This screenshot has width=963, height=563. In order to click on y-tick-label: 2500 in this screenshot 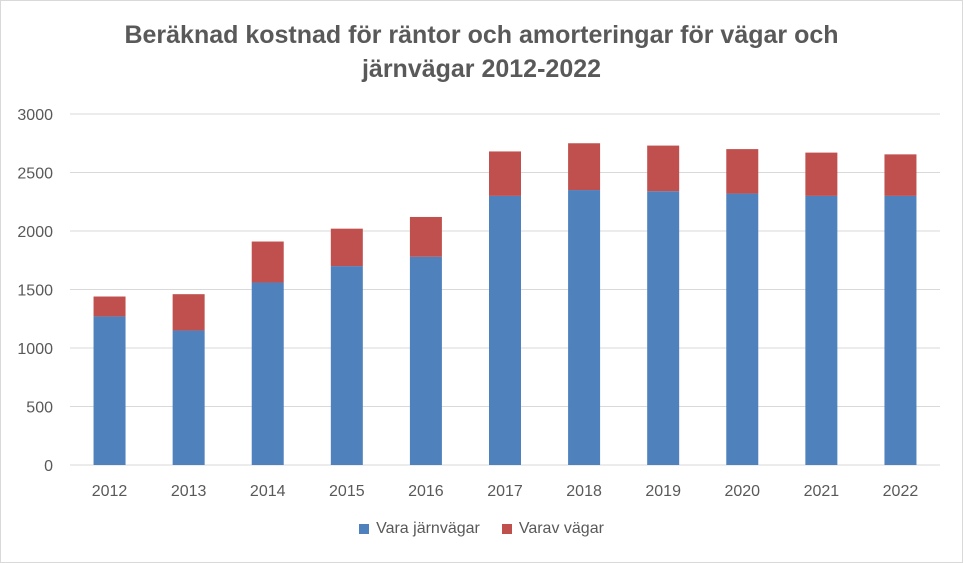, I will do `click(35, 174)`.